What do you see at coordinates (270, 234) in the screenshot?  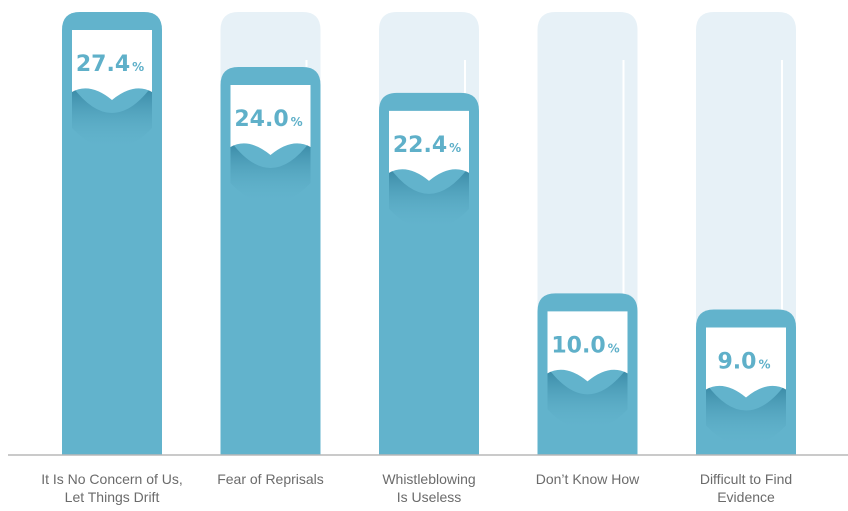 I see `bar-group: 24.0%` at bounding box center [270, 234].